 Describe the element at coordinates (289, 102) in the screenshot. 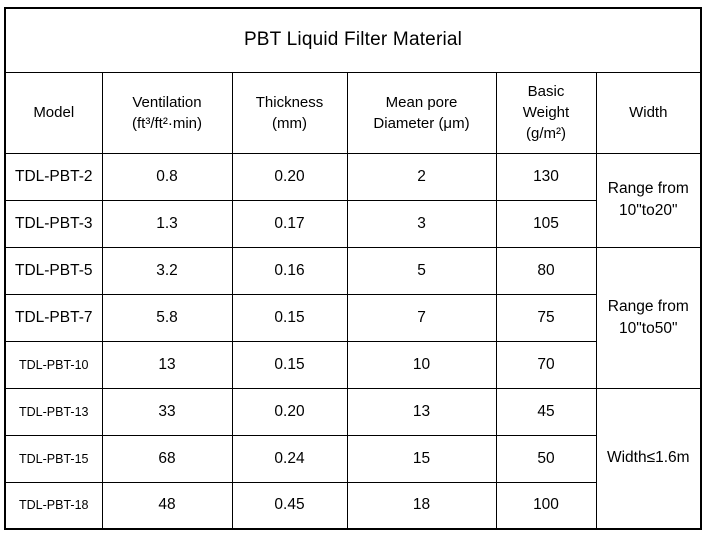

I see `header-line: Thickness` at that location.